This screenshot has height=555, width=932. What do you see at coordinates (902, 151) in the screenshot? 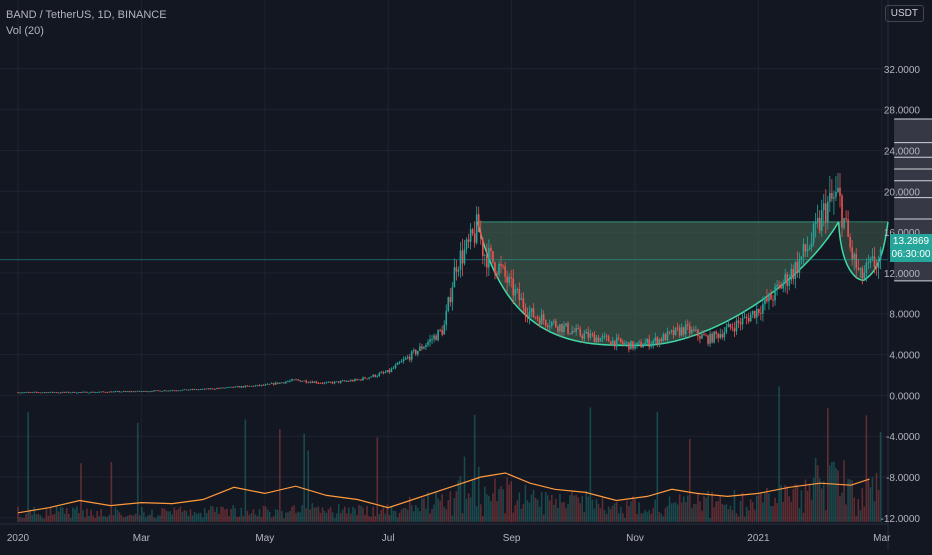
I see `y-tick-label: 24.0000` at bounding box center [902, 151].